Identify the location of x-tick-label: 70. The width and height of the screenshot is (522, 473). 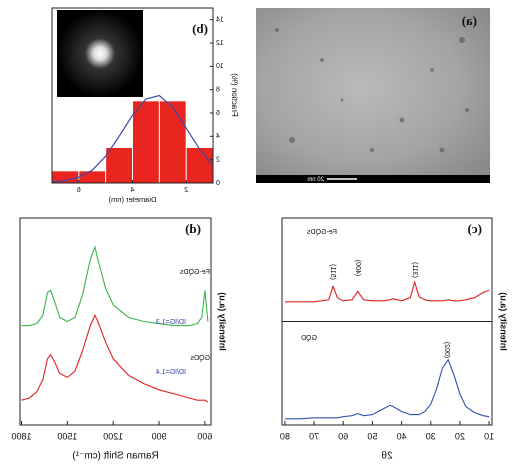
(314, 436).